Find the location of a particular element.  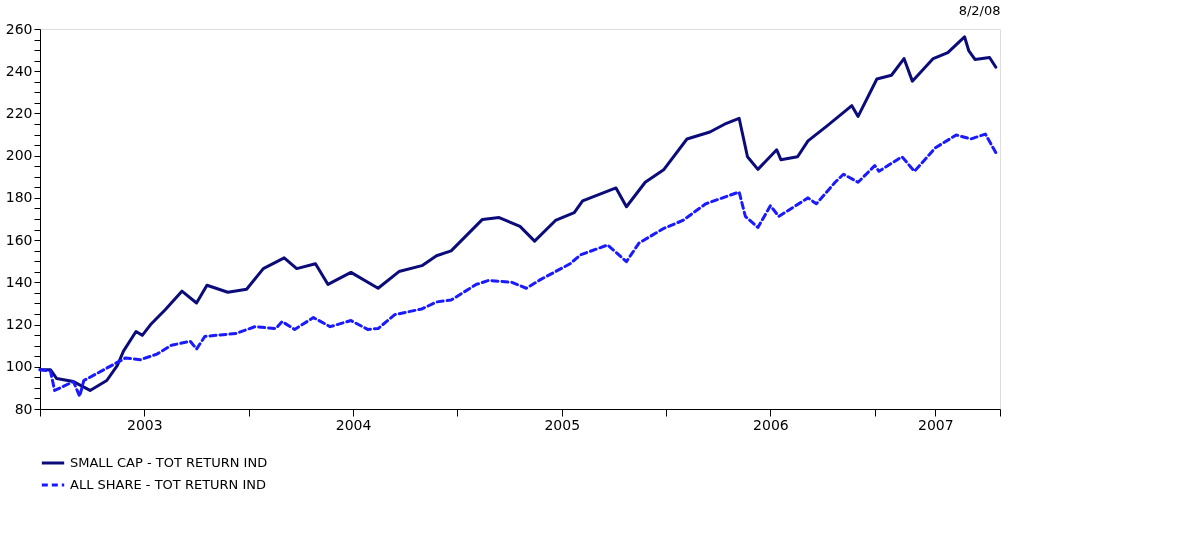

x-tick-label: 2004 is located at coordinates (353, 424).